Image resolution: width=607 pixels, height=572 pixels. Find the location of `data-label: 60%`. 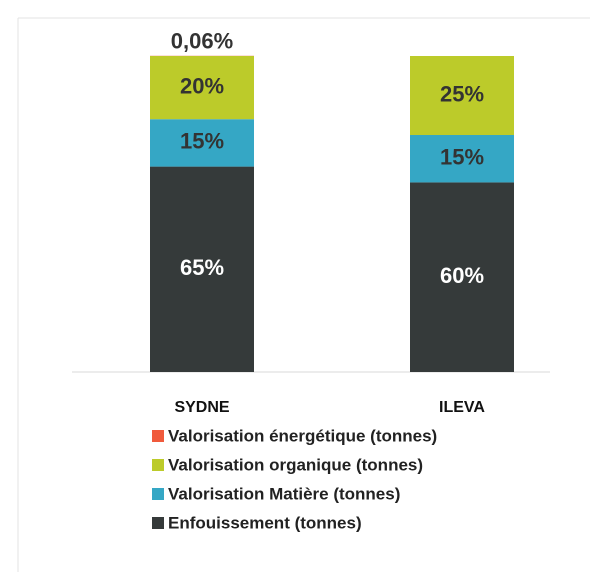

data-label: 60% is located at coordinates (462, 275).